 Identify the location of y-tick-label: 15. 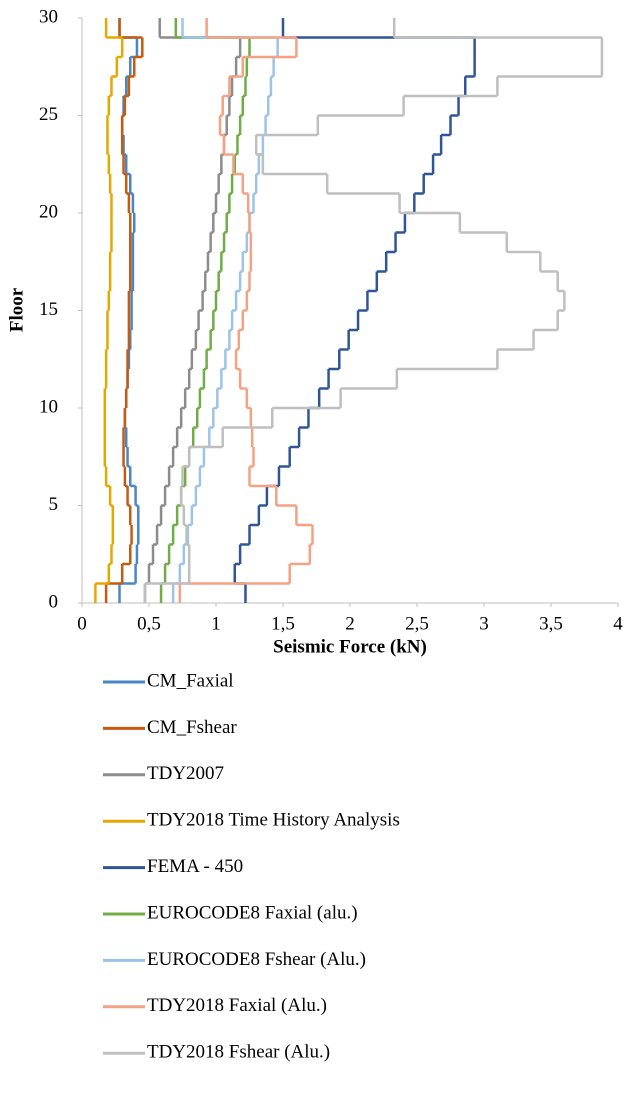
(48, 309).